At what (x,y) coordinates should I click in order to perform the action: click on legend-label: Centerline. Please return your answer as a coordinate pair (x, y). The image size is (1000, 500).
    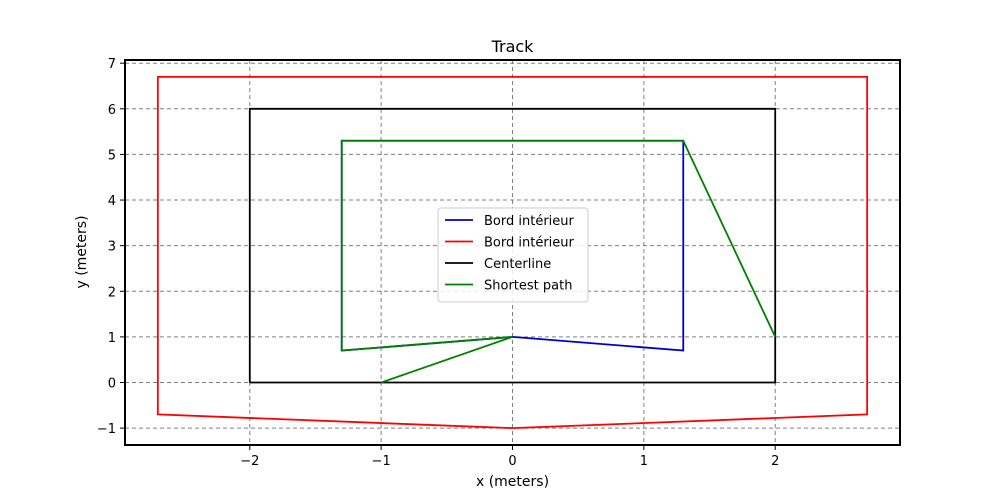
    Looking at the image, I should click on (517, 264).